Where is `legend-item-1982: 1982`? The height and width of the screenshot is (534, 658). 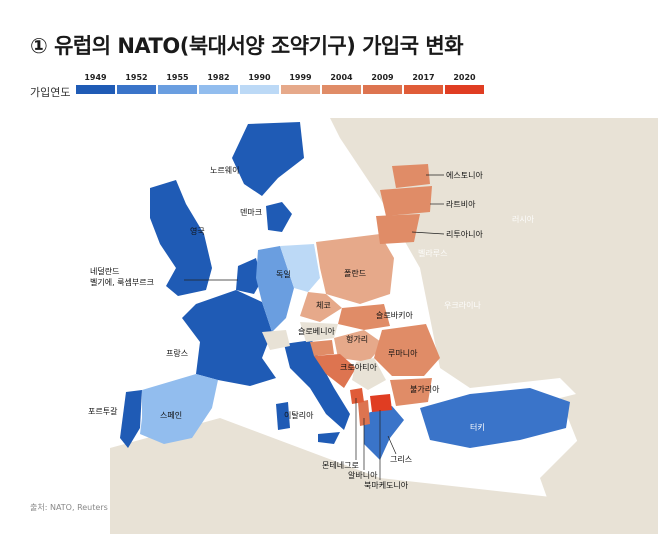 legend-item-1982: 1982 is located at coordinates (218, 82).